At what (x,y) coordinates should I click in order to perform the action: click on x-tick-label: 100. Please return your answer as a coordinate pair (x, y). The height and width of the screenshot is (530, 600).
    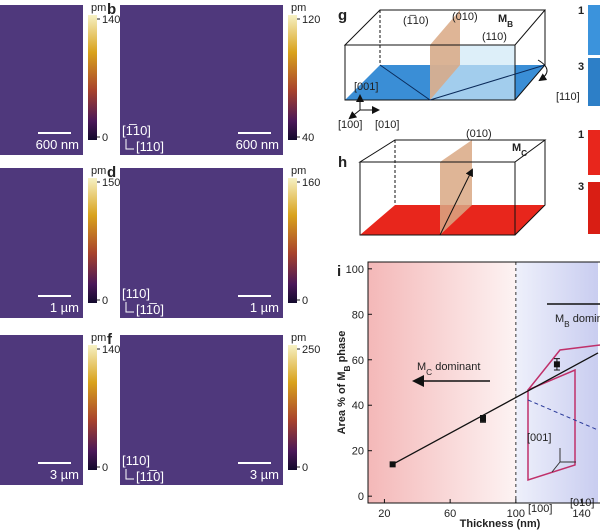
    Looking at the image, I should click on (516, 514).